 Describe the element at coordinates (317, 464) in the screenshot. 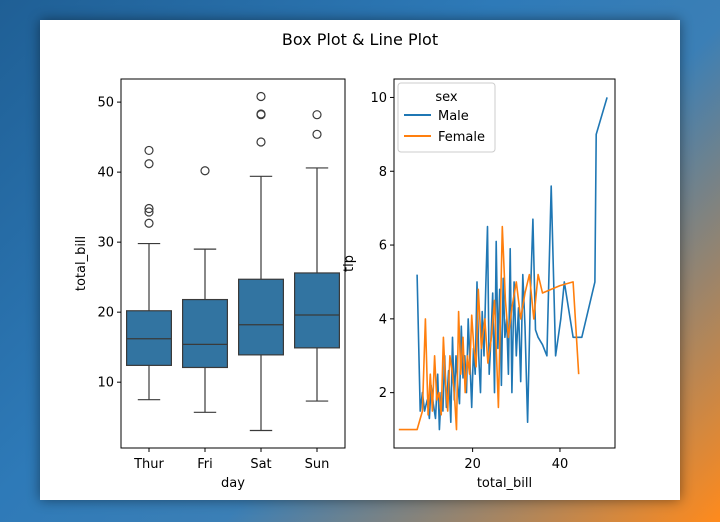

I see `box-xtick-label: Sun` at that location.